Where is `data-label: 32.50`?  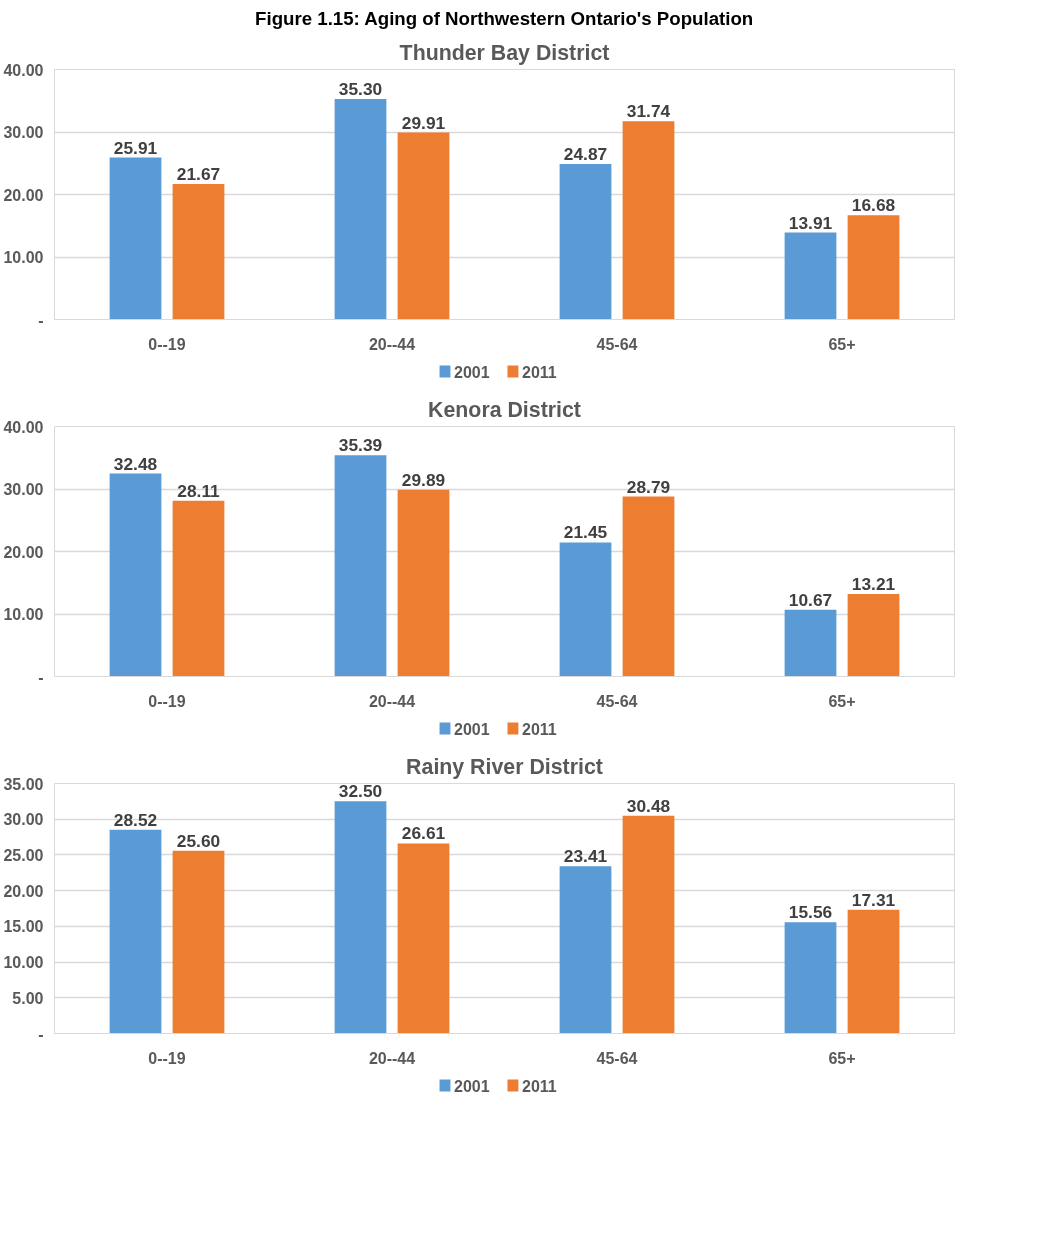
data-label: 32.50 is located at coordinates (360, 791).